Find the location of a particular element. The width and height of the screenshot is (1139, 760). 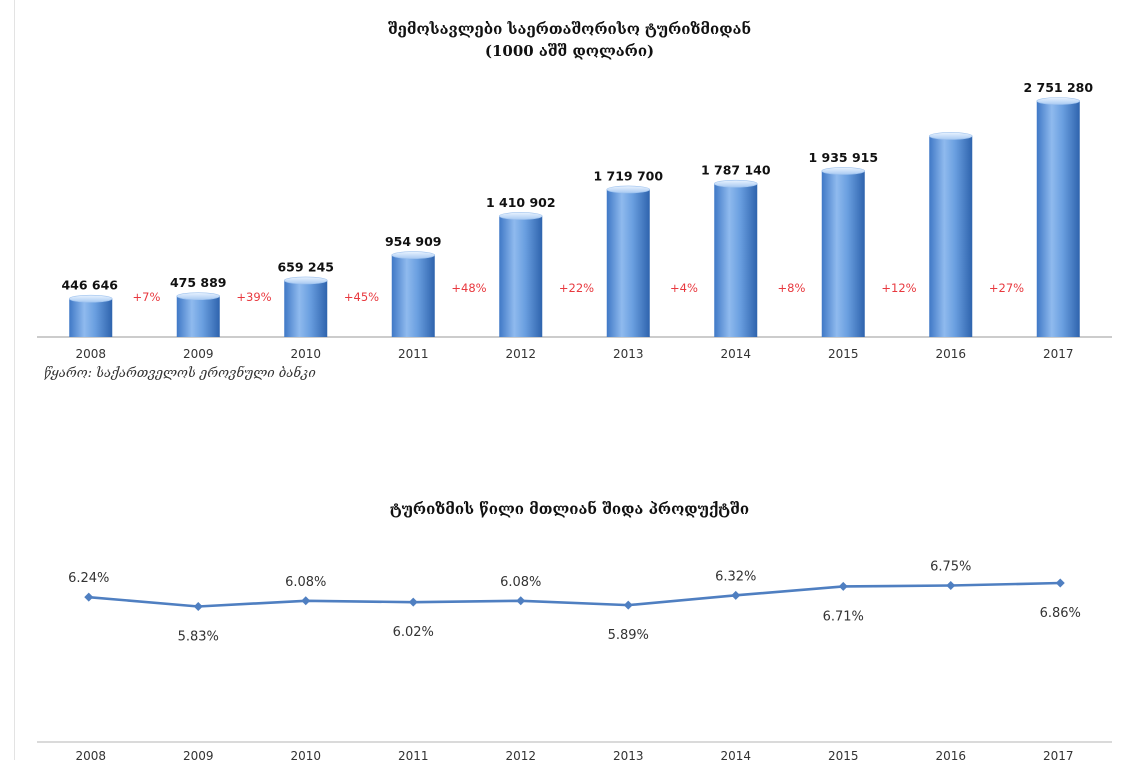

bar-value-label-2012: 1 410 902 is located at coordinates (521, 202).